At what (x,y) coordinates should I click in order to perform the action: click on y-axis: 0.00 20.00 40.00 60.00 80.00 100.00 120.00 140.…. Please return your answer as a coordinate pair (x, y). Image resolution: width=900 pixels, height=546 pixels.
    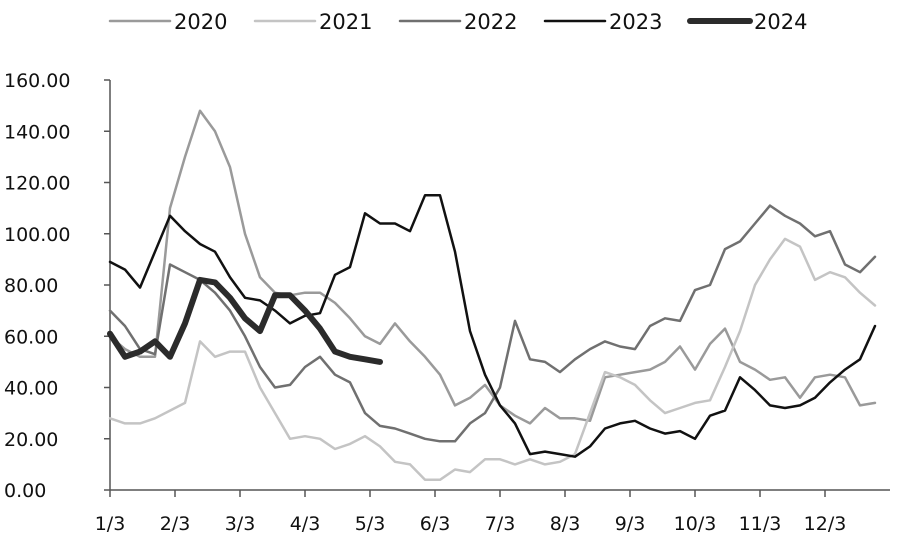
    Looking at the image, I should click on (57, 286).